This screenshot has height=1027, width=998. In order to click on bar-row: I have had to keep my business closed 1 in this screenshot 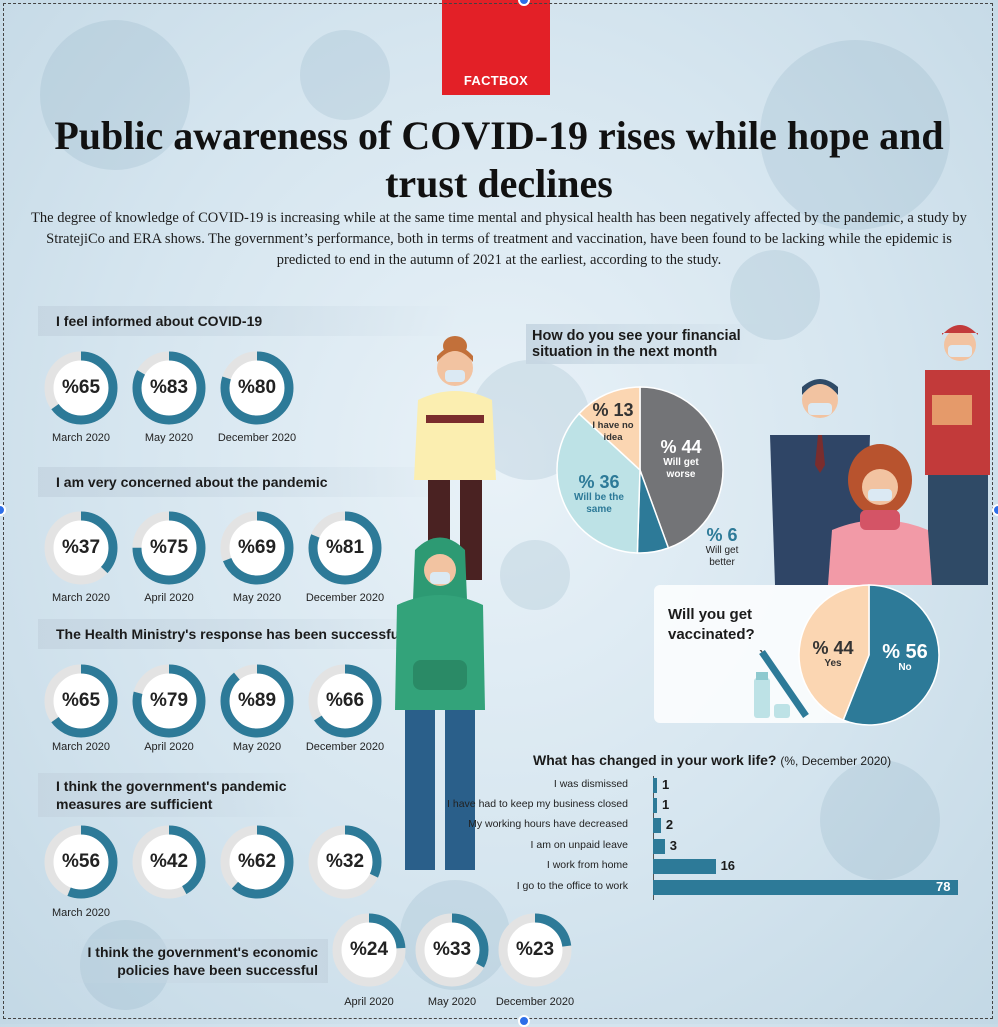, I will do `click(670, 805)`.